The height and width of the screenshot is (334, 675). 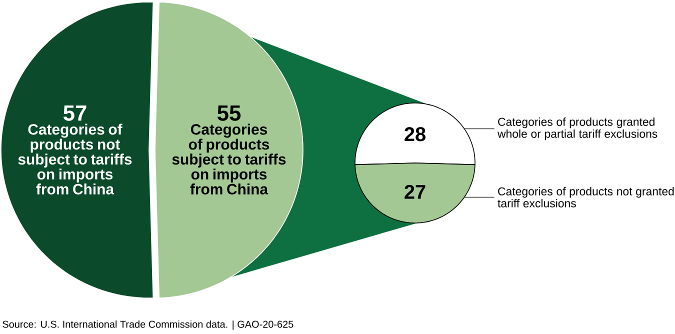 I want to click on slice-label: Categories of products subject to tariffs on imports from China, so click(x=229, y=159).